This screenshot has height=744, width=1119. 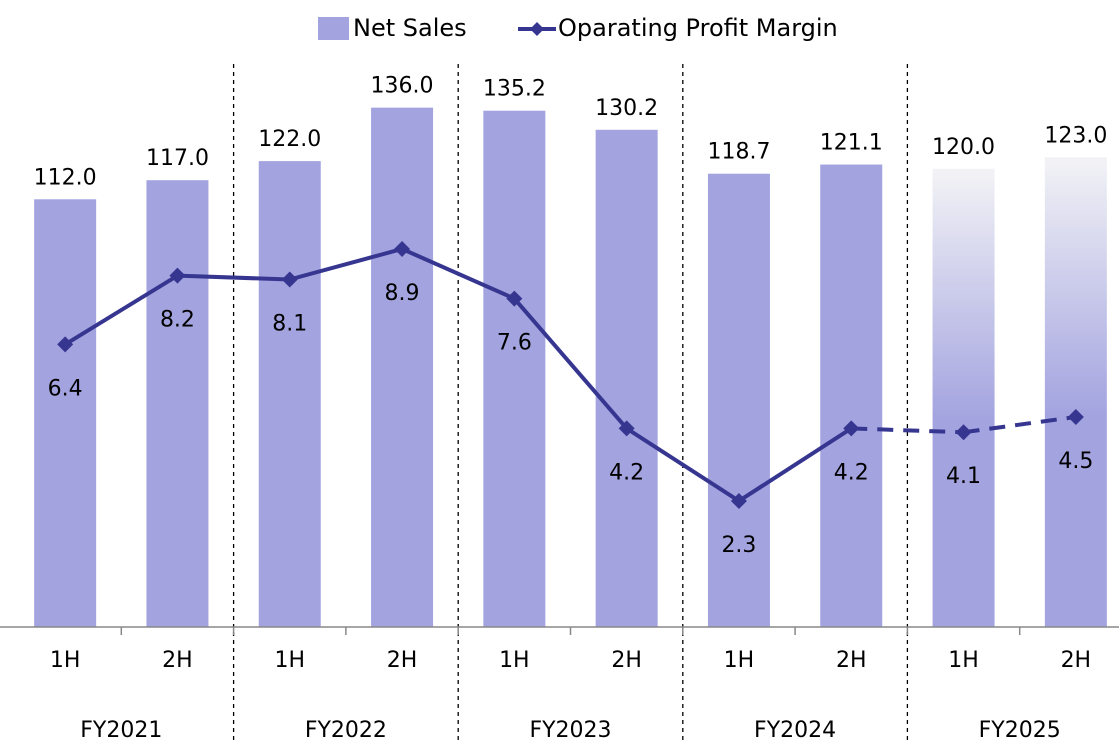 What do you see at coordinates (738, 152) in the screenshot?
I see `bar-label: 118.7` at bounding box center [738, 152].